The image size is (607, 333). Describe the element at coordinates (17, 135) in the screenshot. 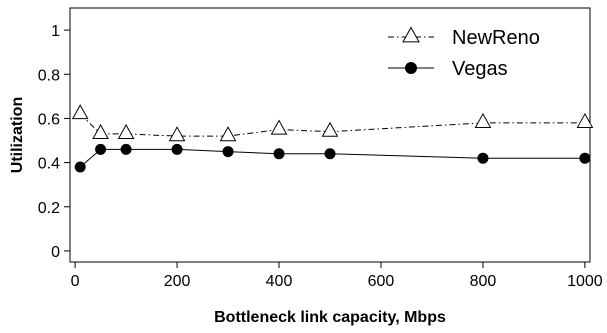

I see `y-axis-title: Utilization` at that location.